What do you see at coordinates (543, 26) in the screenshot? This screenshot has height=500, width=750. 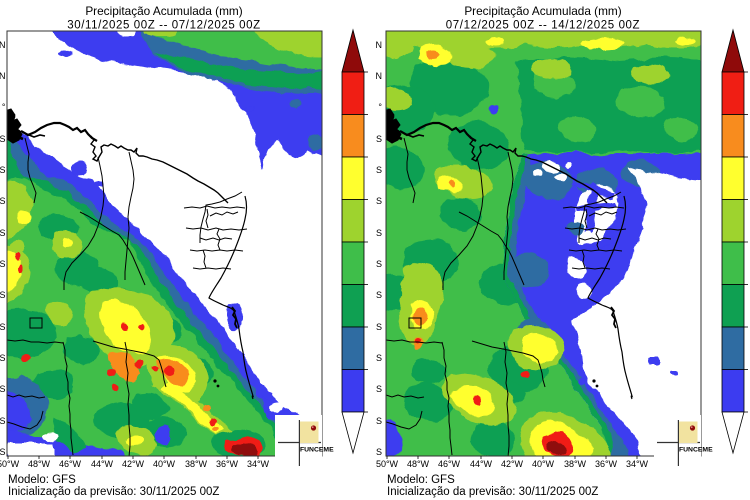 I see `svg-text:07/12/2025 00Z -- 14/12/2025 0: 07/12/2025 00Z -- 14/12/2025 00Z` at bounding box center [543, 26].